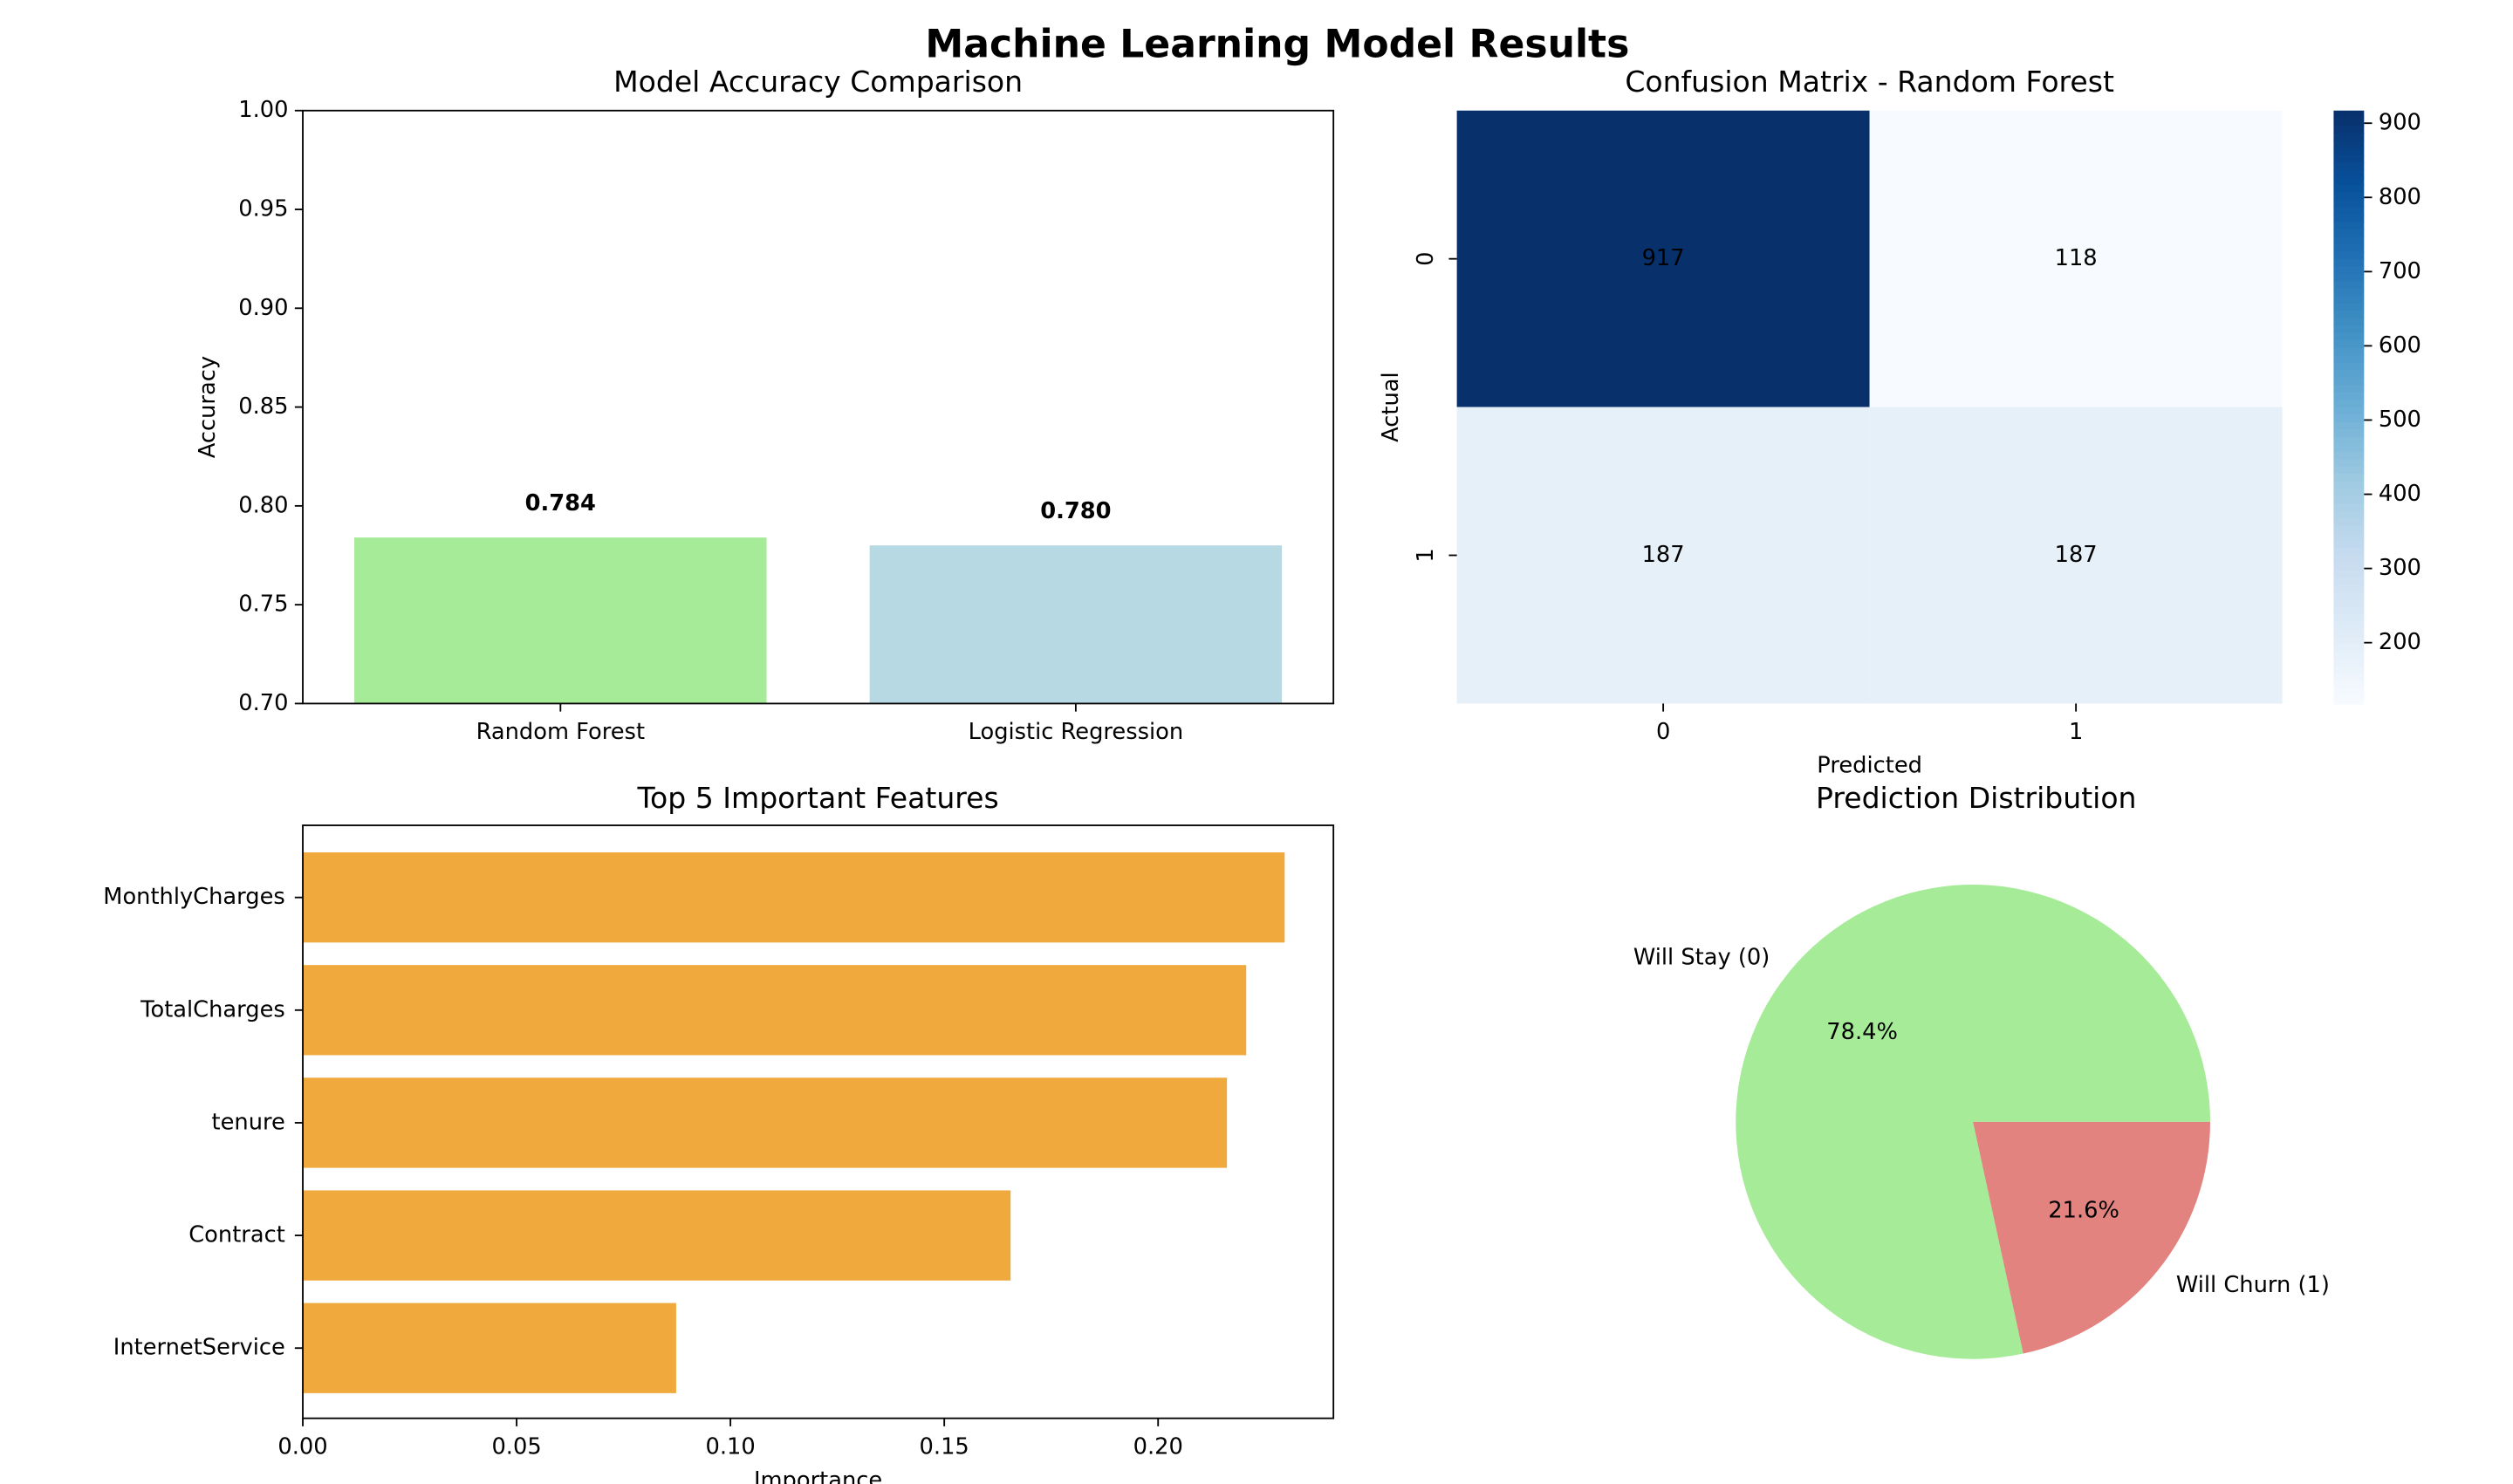 The width and height of the screenshot is (2513, 1484). What do you see at coordinates (302, 1446) in the screenshot?
I see `x-tick-label: 0.00` at bounding box center [302, 1446].